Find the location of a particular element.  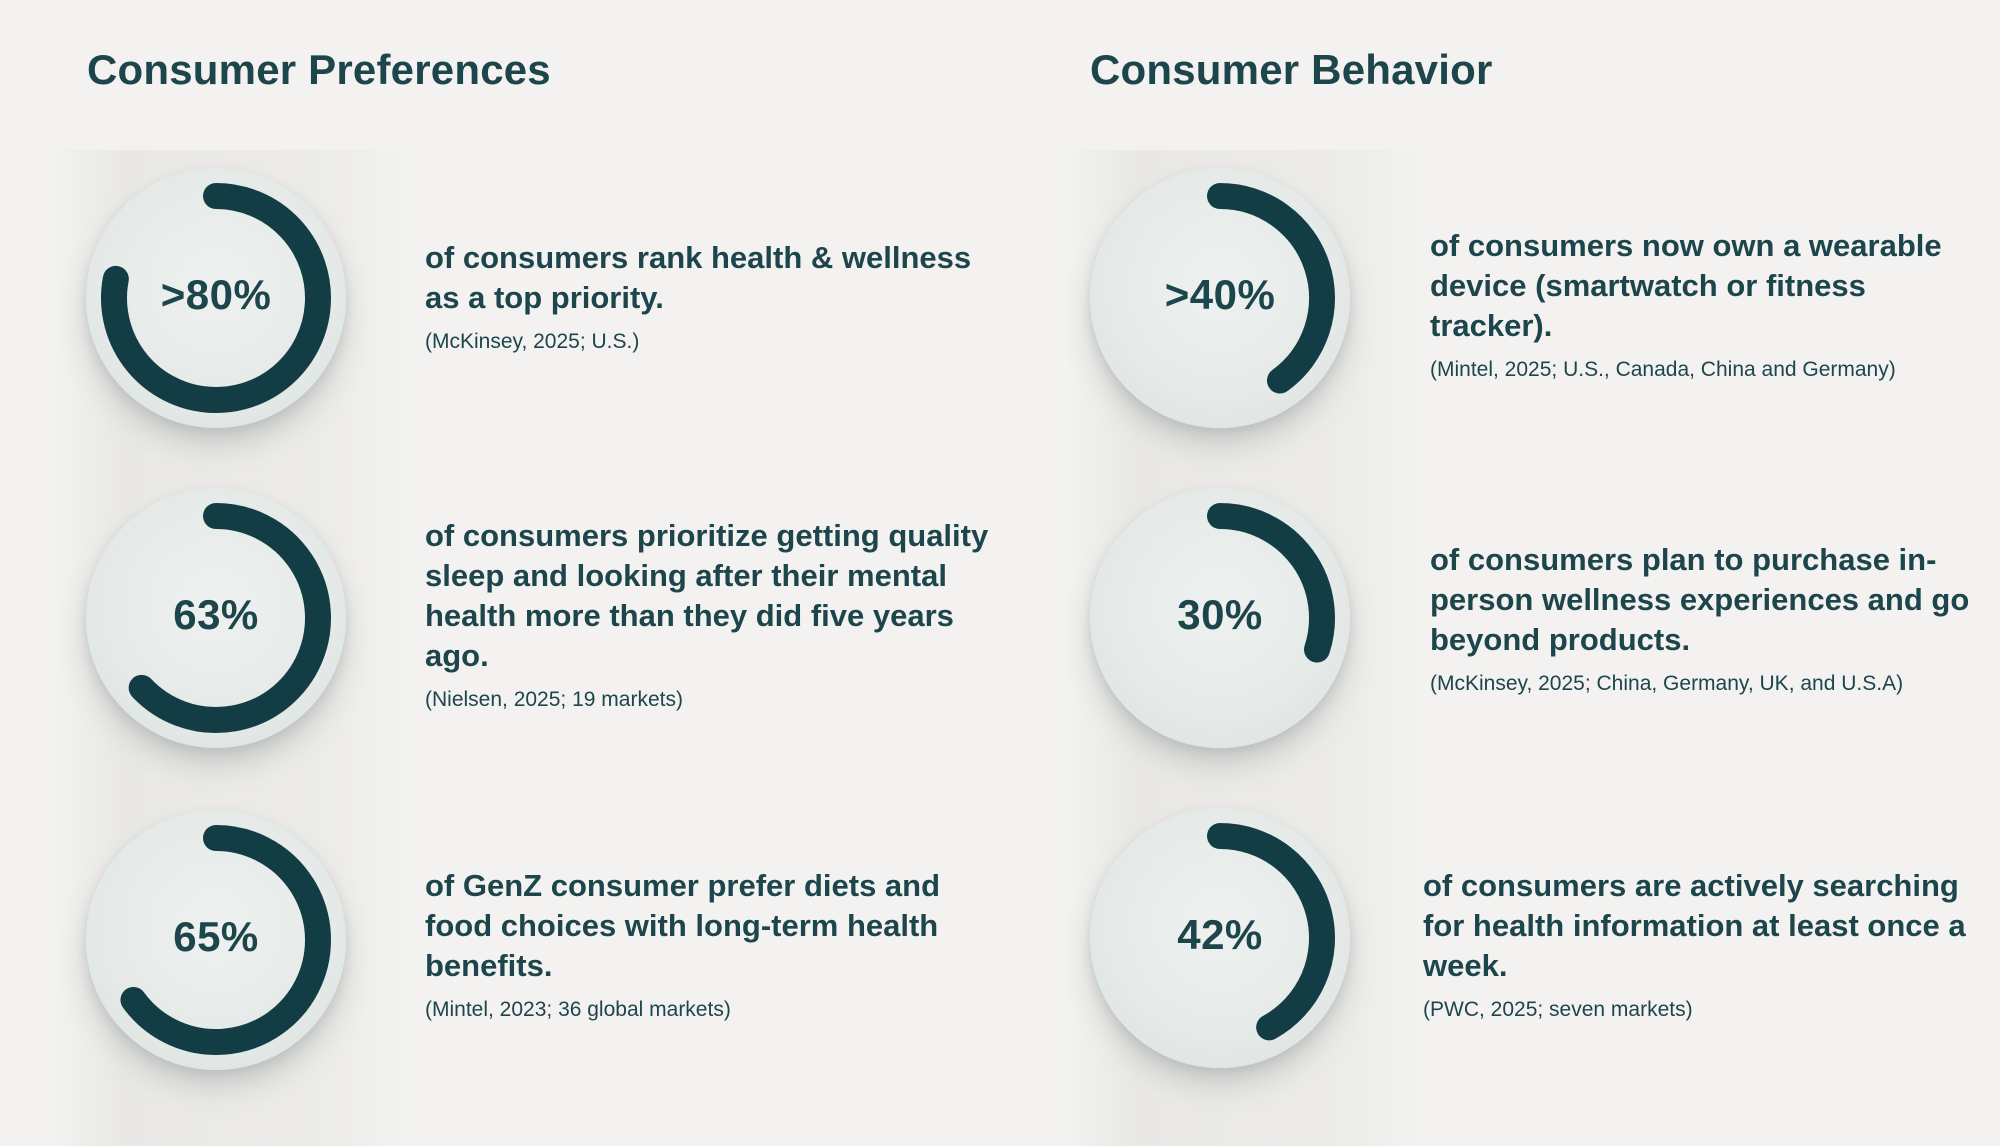

gauge-value: 30% is located at coordinates (1220, 614).